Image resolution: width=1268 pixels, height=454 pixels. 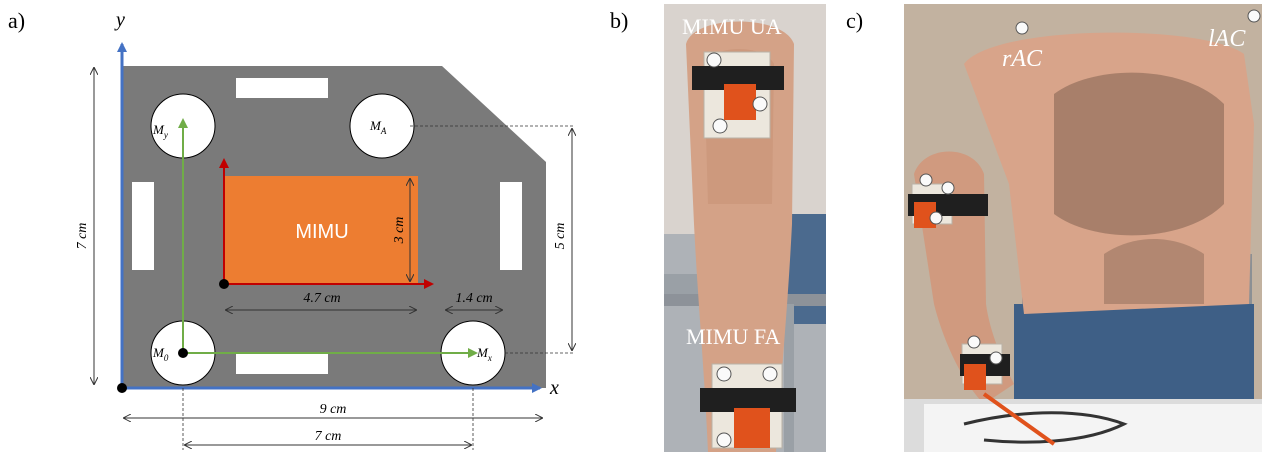 What do you see at coordinates (143, 226) in the screenshot?
I see `slot-left` at bounding box center [143, 226].